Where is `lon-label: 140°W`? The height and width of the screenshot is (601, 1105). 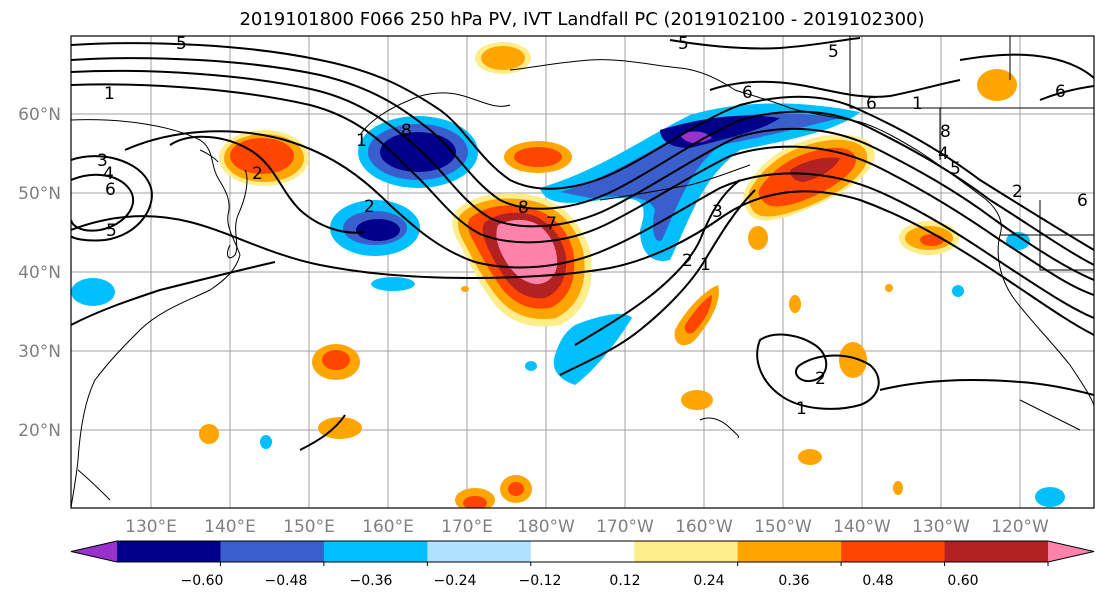
lon-label: 140°W is located at coordinates (862, 527).